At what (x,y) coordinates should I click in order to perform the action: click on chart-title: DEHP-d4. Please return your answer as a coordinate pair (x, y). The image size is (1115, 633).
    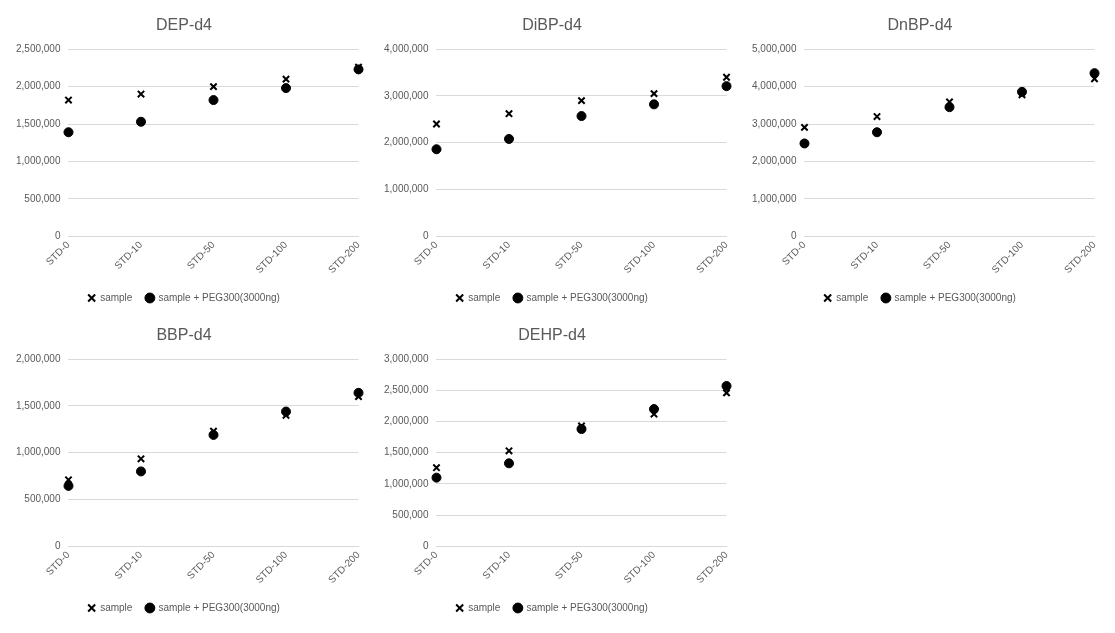
    Looking at the image, I should click on (552, 335).